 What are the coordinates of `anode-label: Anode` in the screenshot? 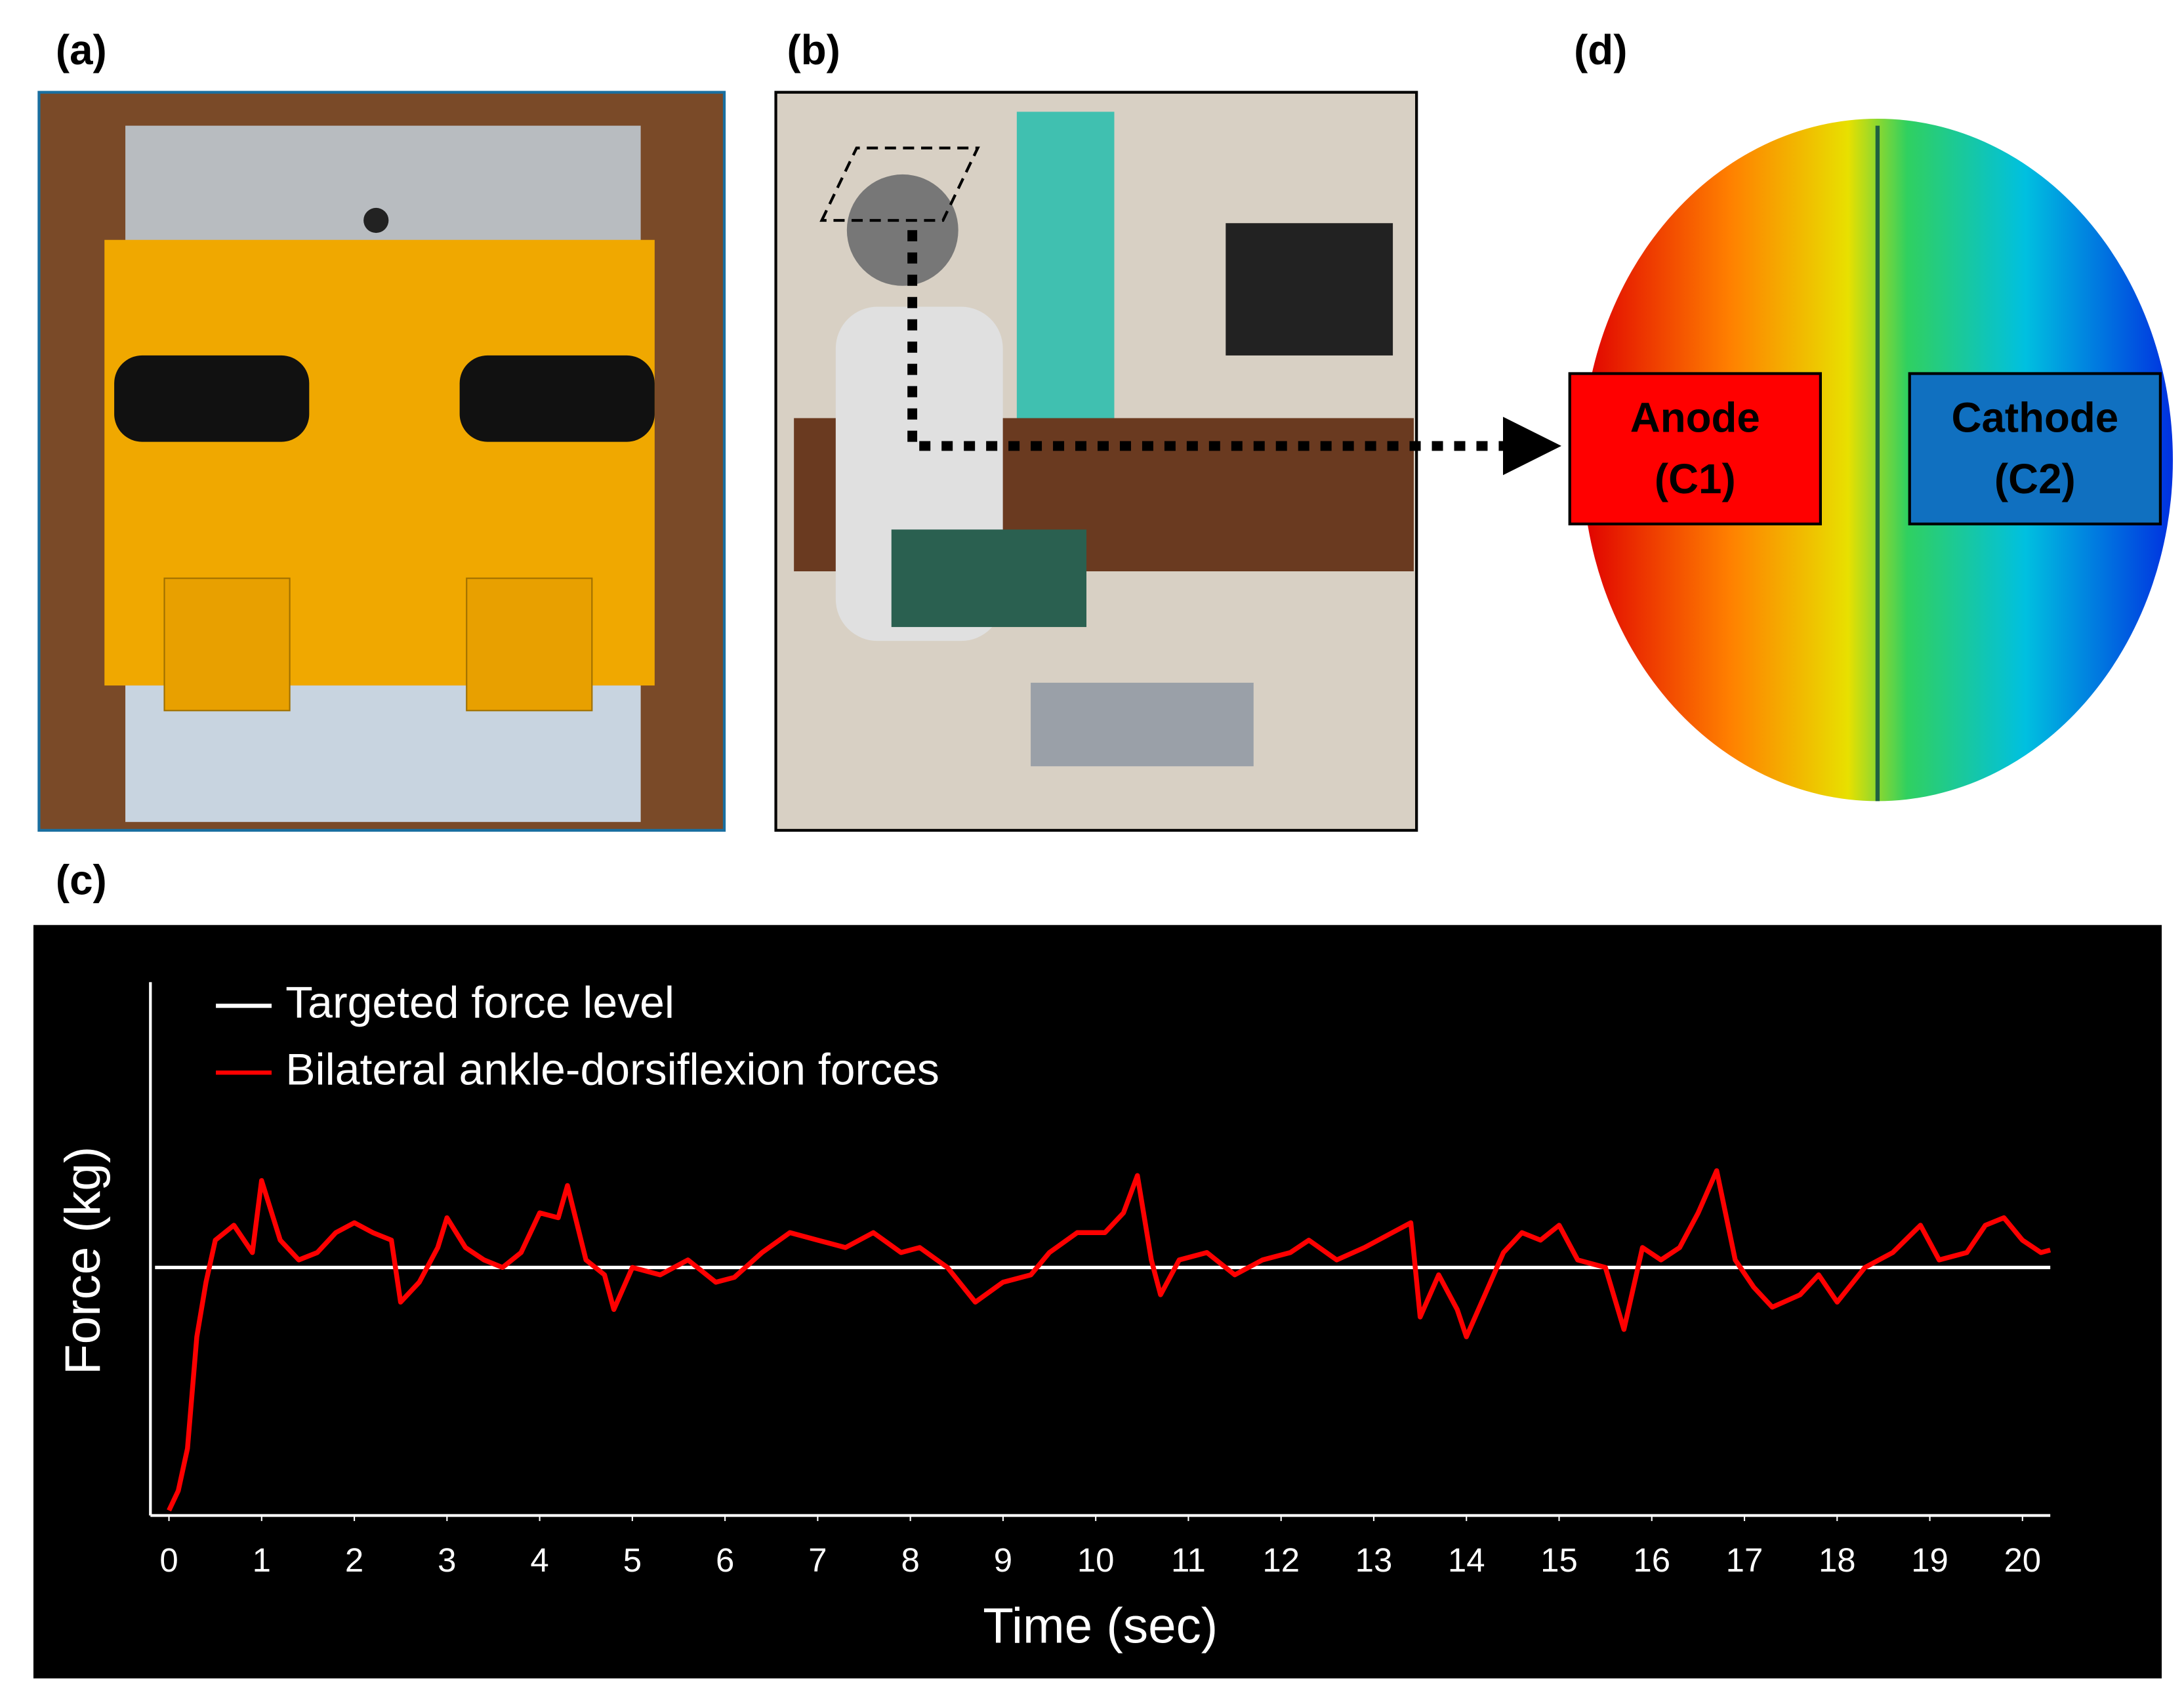 It's located at (1695, 418).